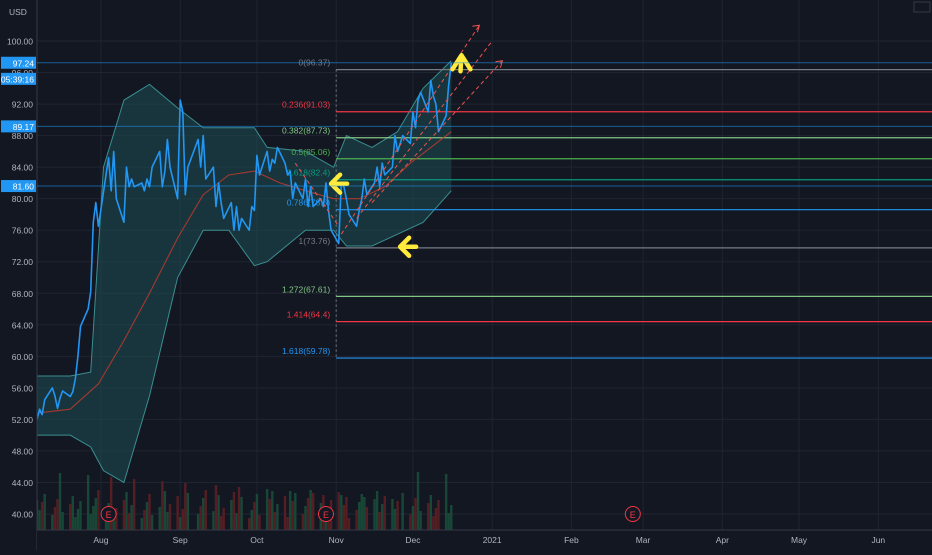  What do you see at coordinates (306, 105) in the screenshot?
I see `fibonacci-level-label: 0.236(91.03)` at bounding box center [306, 105].